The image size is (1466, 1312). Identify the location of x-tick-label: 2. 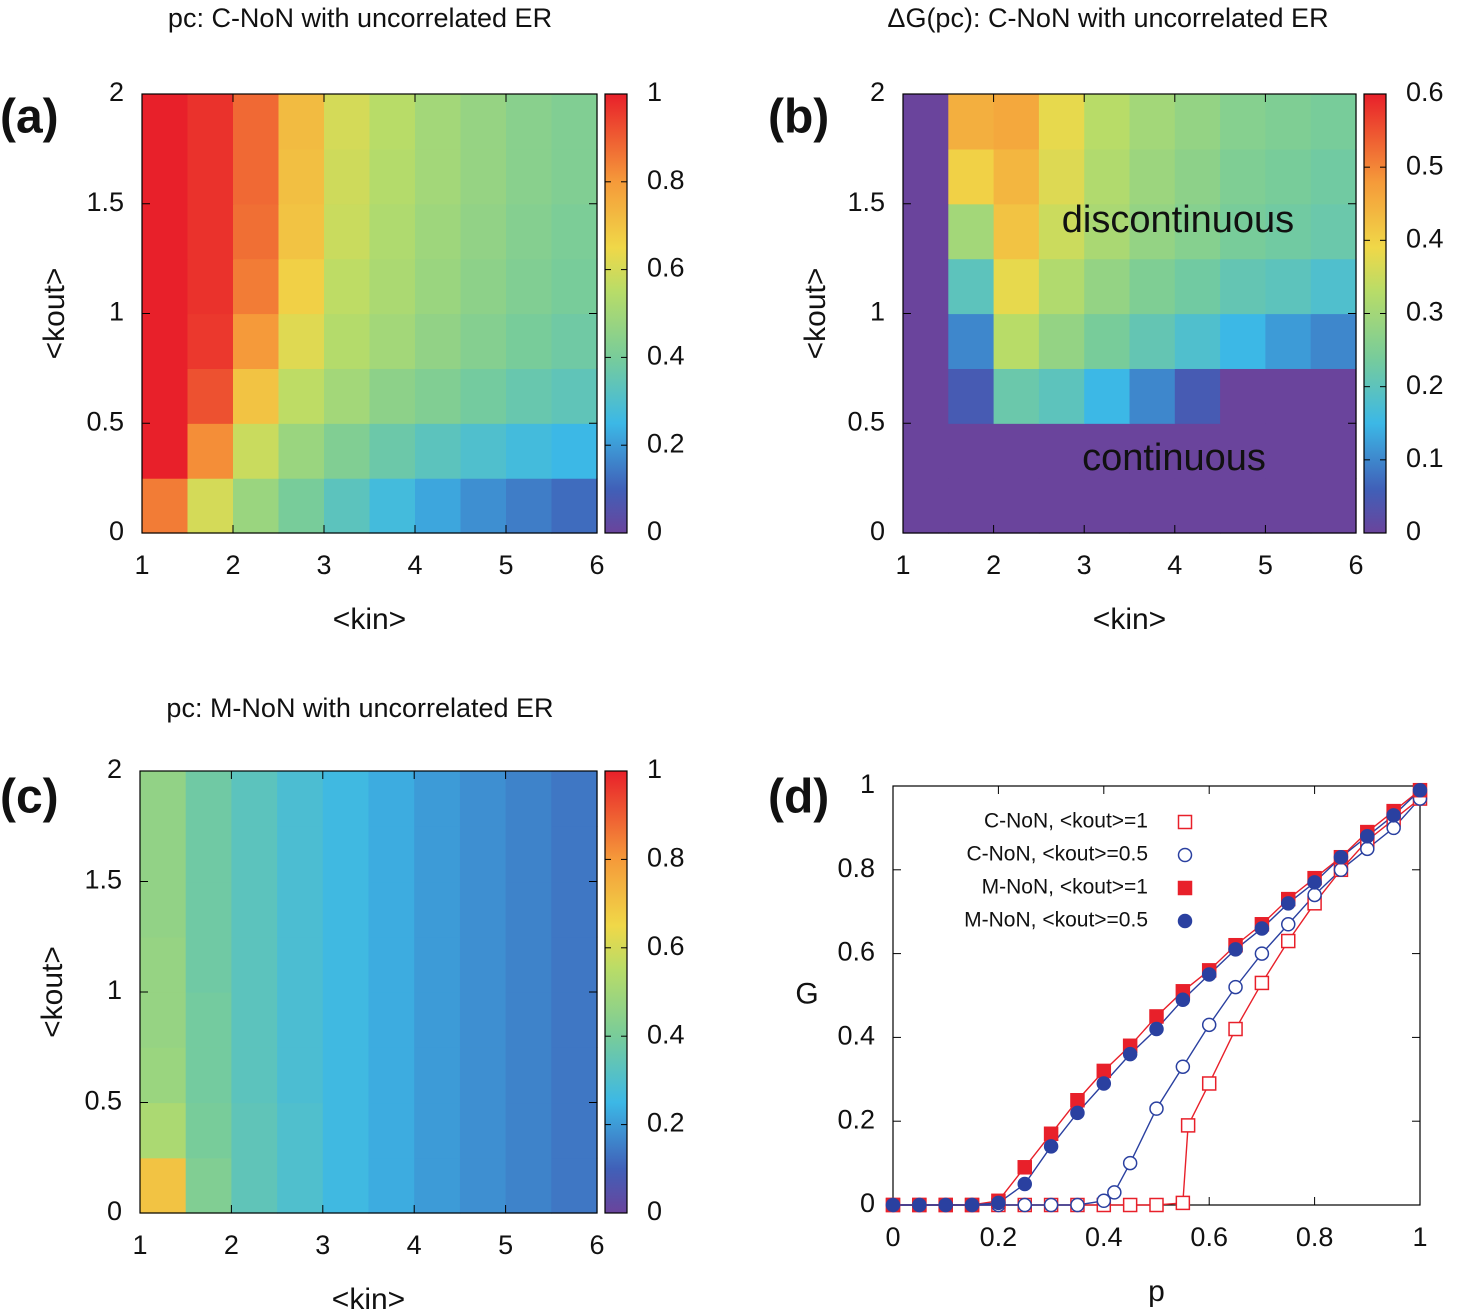
(231, 1245).